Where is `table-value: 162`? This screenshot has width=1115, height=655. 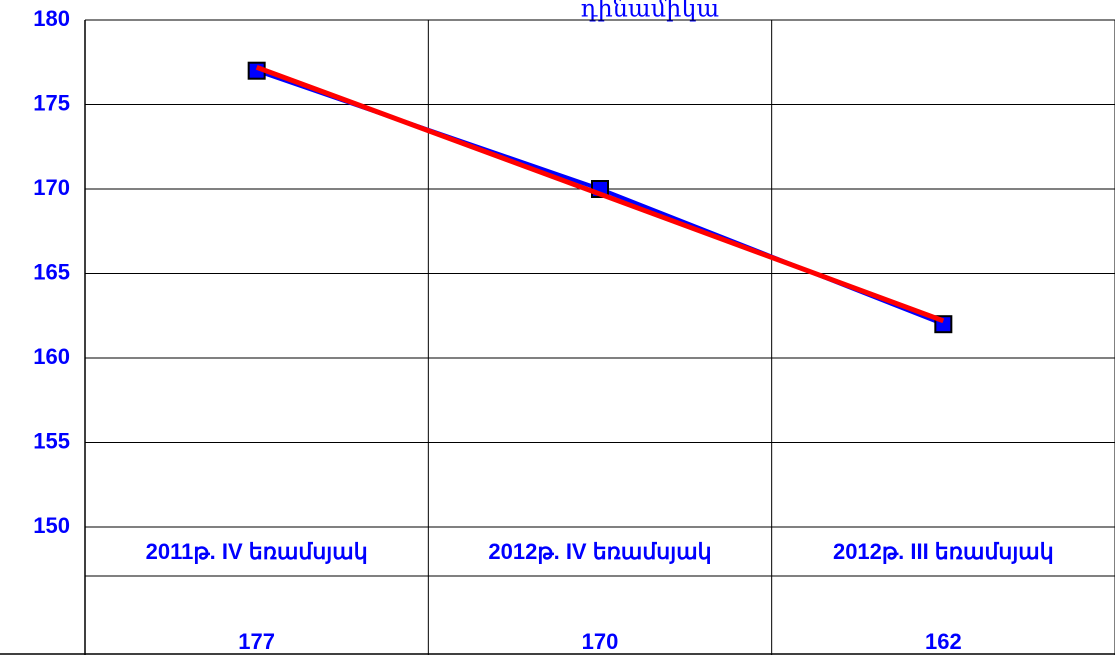
table-value: 162 is located at coordinates (943, 641).